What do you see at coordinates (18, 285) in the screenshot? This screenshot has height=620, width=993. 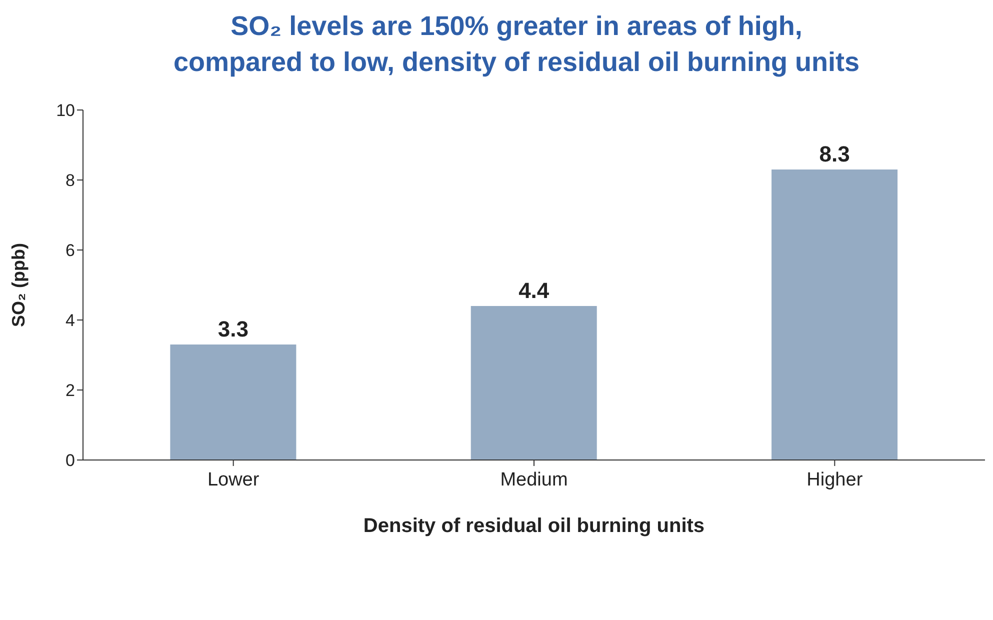 I see `y-axis-title: SO₂ (ppb)` at bounding box center [18, 285].